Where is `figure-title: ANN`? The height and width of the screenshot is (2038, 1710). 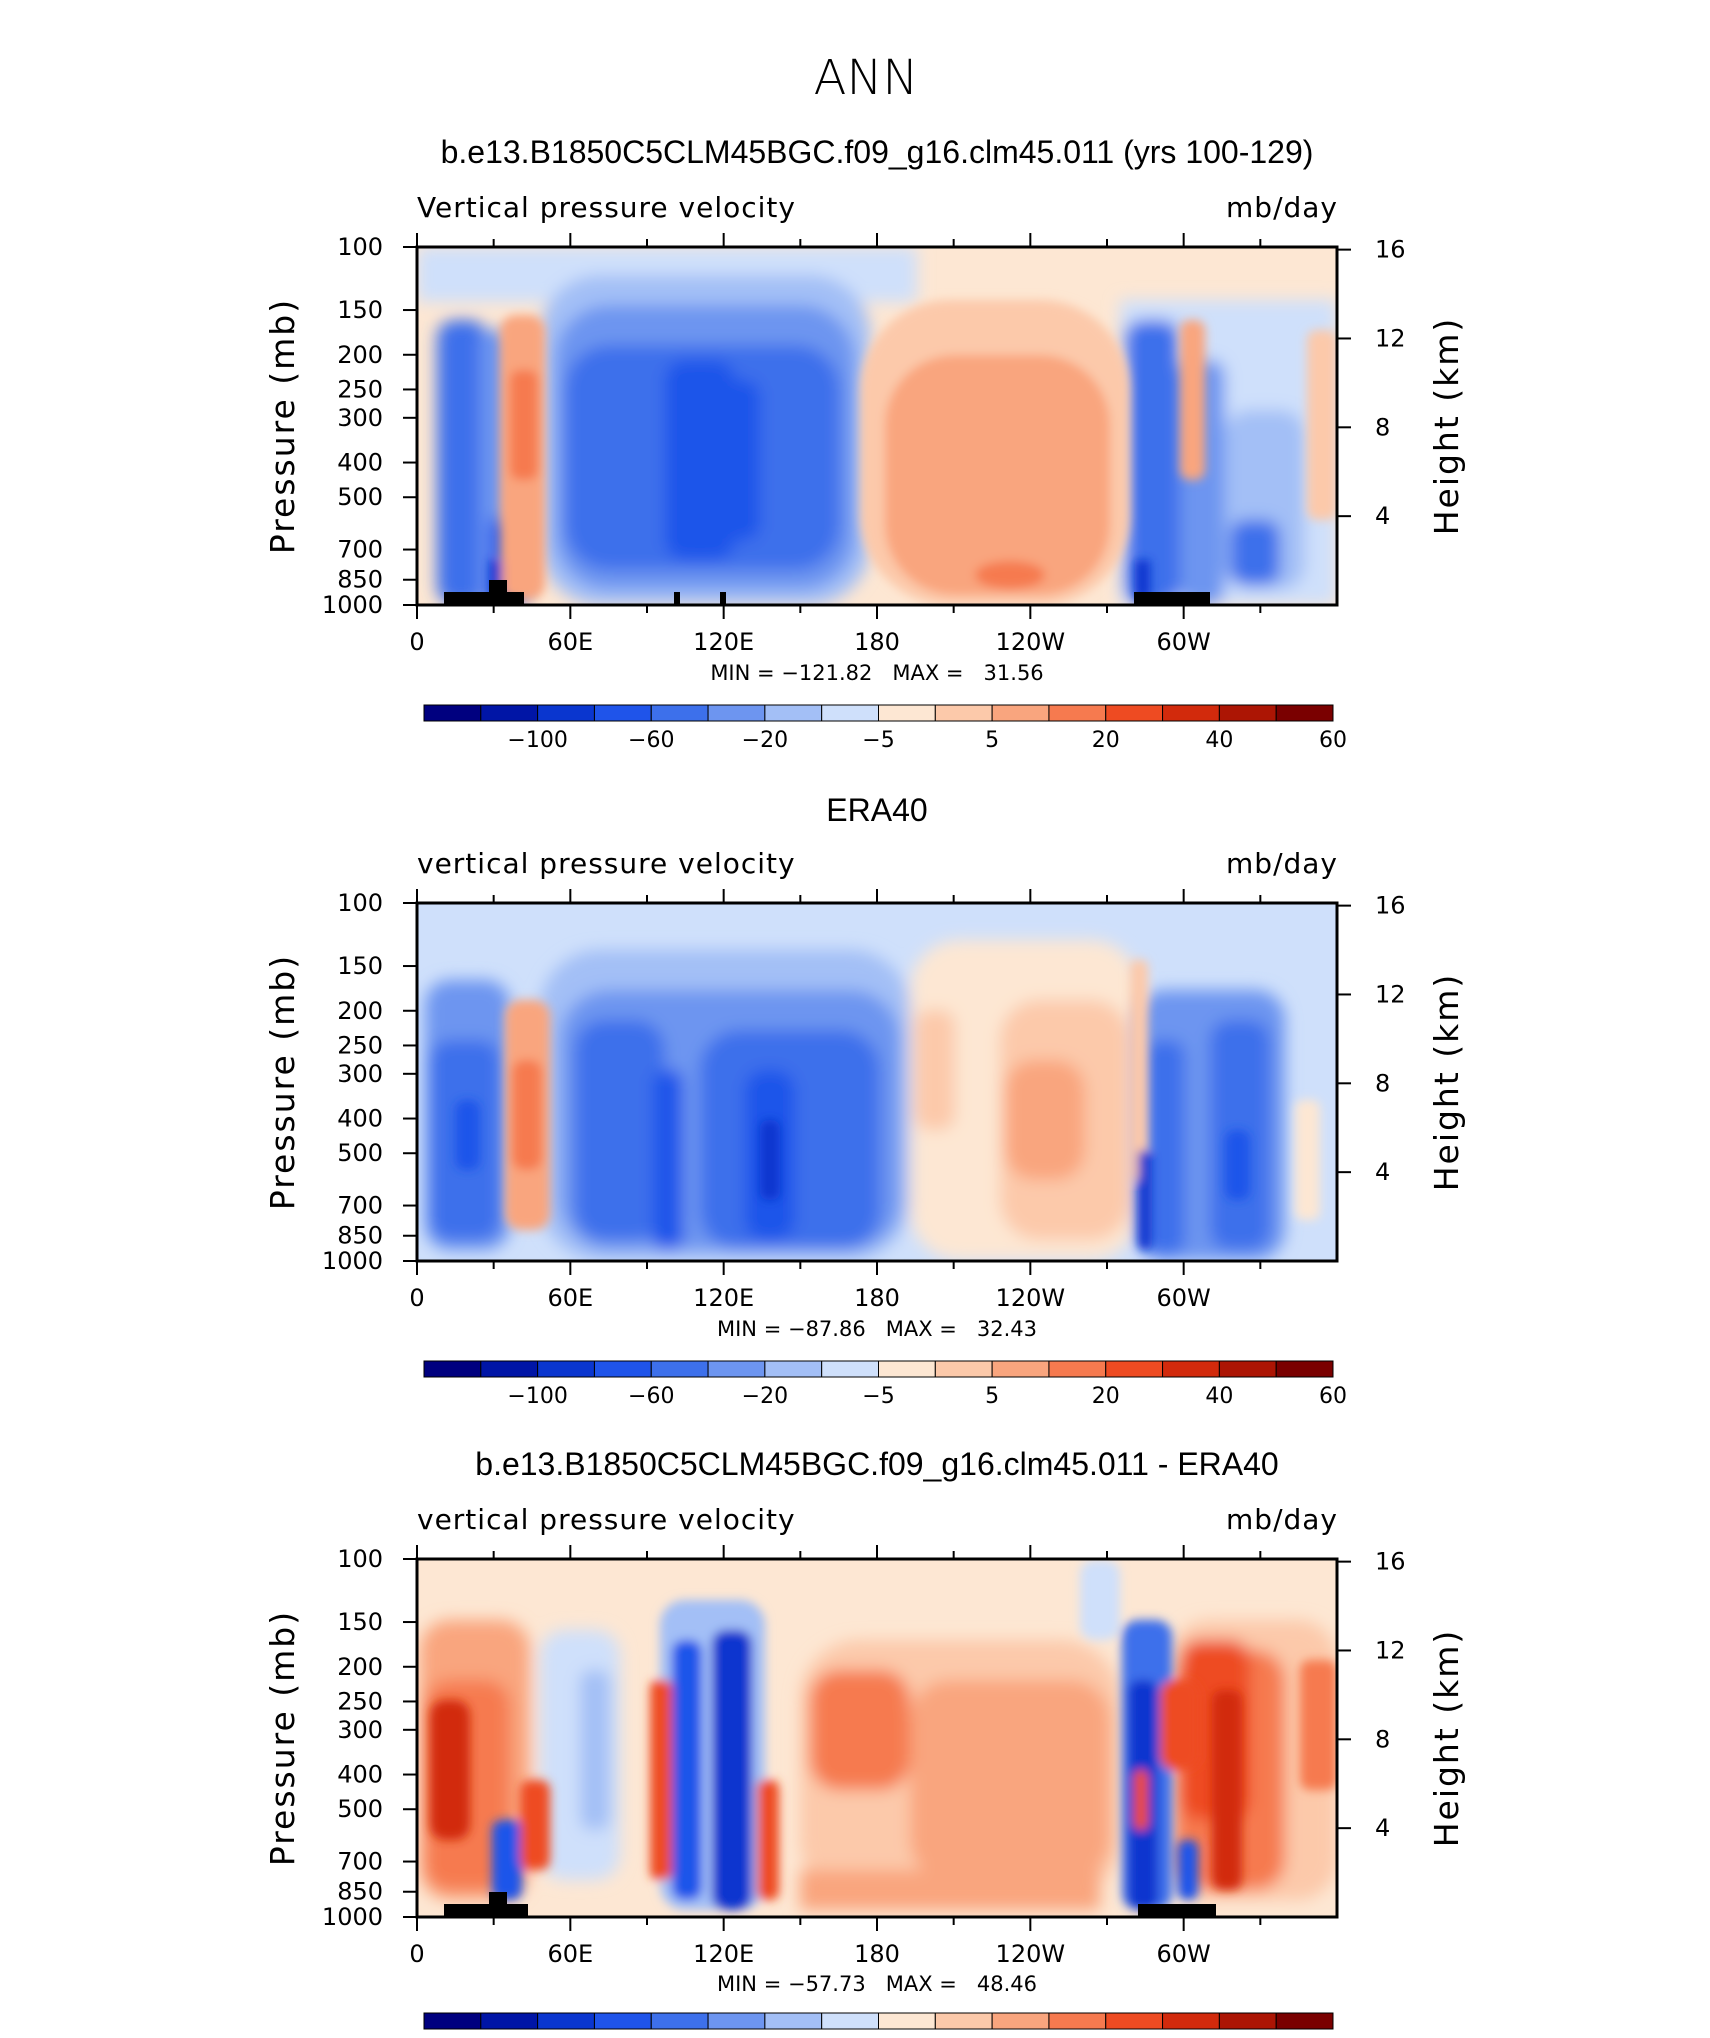
figure-title: ANN is located at coordinates (866, 78).